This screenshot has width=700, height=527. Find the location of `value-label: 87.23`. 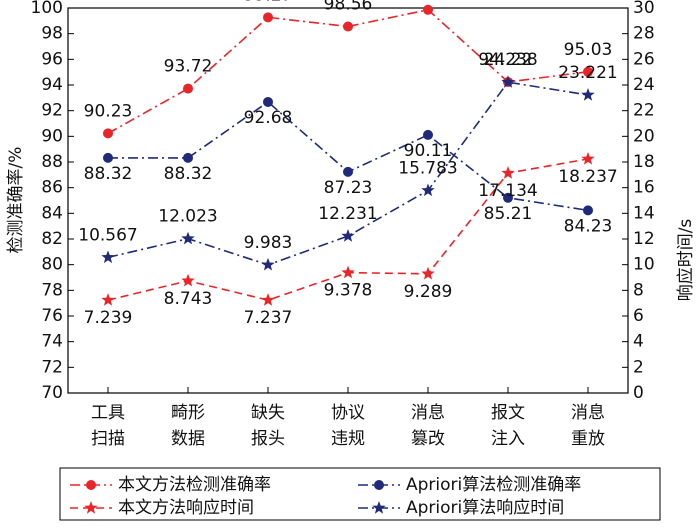

value-label: 87.23 is located at coordinates (348, 188).